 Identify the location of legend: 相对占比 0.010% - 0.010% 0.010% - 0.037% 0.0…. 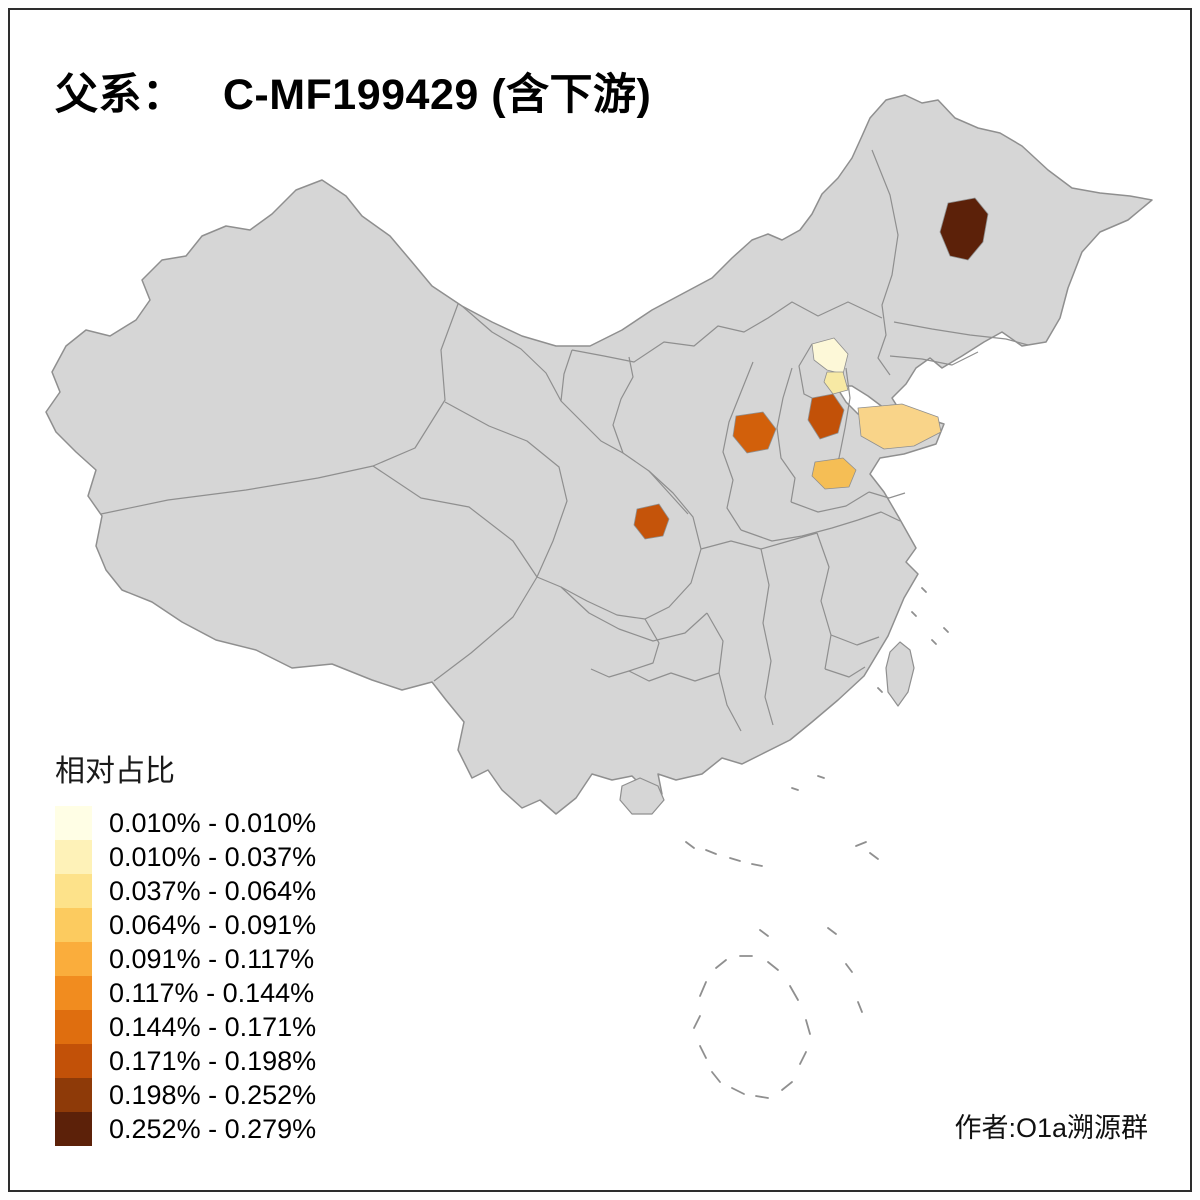
(185, 946).